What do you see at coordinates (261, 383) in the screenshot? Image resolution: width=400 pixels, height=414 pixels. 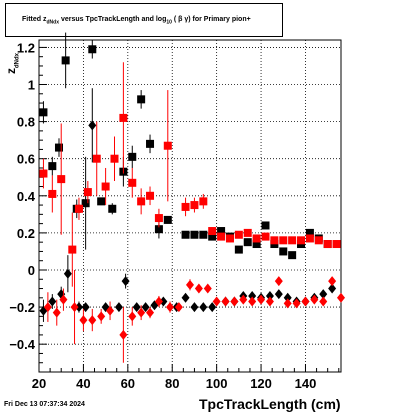 I see `x-tick-label: 120` at bounding box center [261, 383].